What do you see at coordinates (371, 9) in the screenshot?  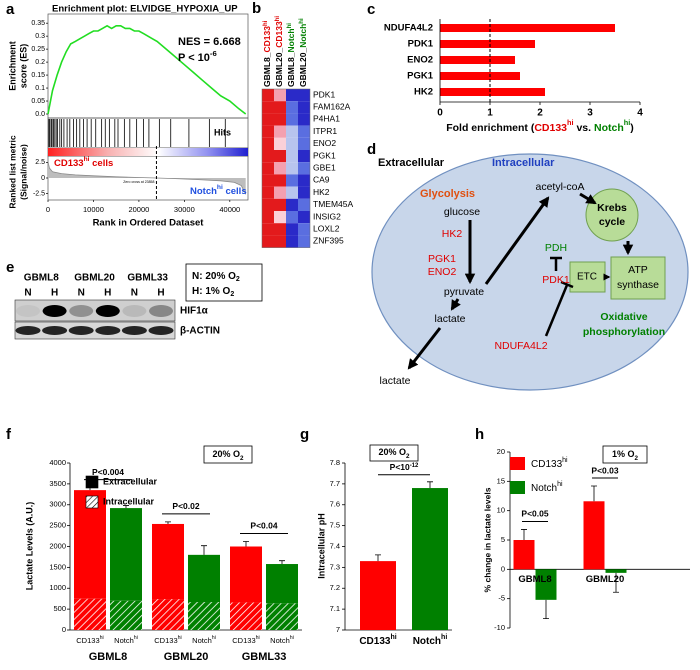 I see `panel-label: c` at bounding box center [371, 9].